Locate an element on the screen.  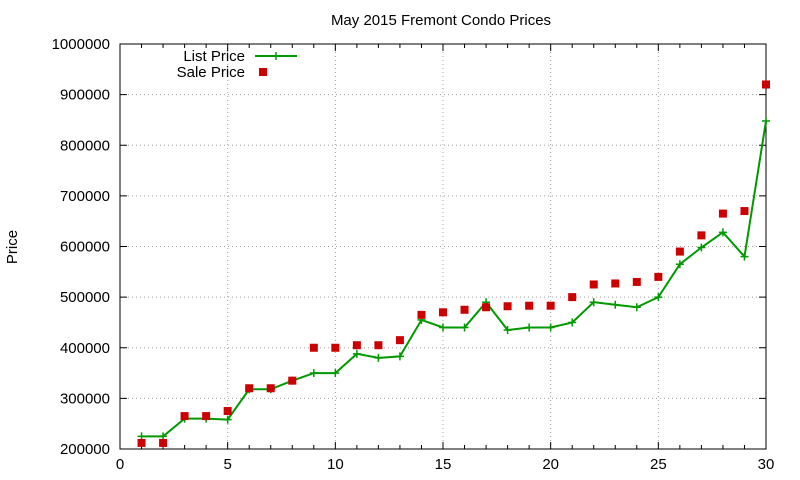
legend-label-list-price: List Price is located at coordinates (214, 56).